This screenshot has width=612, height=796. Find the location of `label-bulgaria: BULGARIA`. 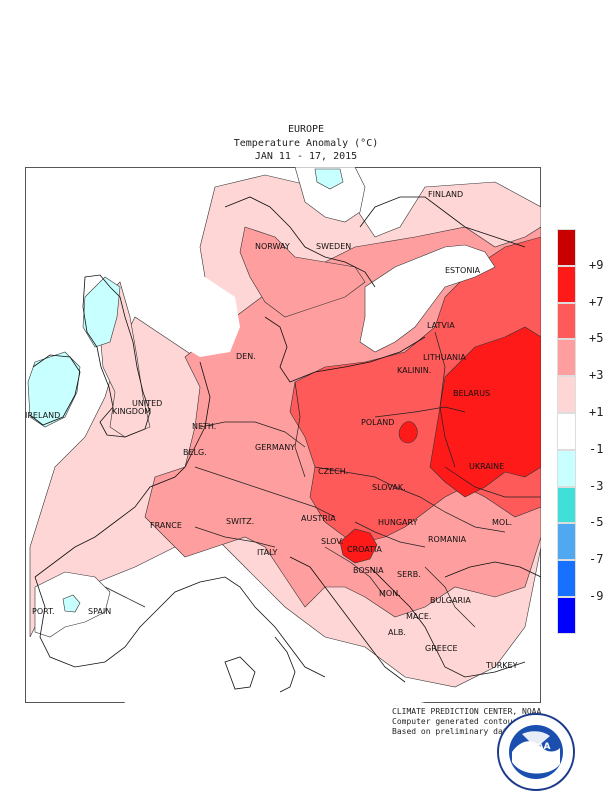

label-bulgaria: BULGARIA is located at coordinates (450, 600).